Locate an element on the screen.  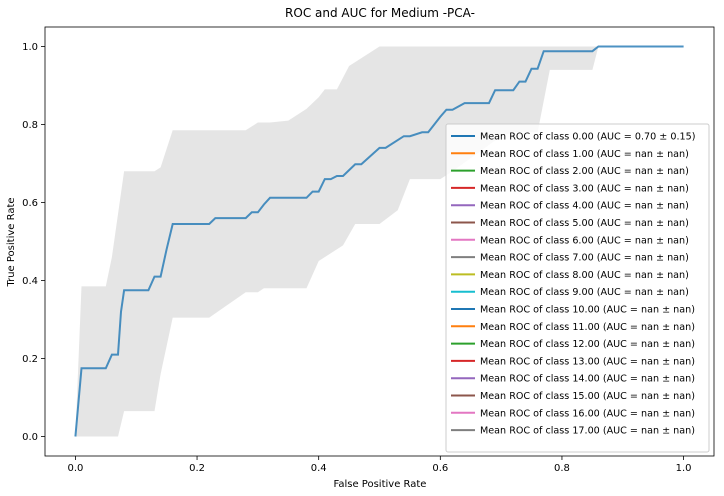
x-tick-label: 0.6 is located at coordinates (440, 468).